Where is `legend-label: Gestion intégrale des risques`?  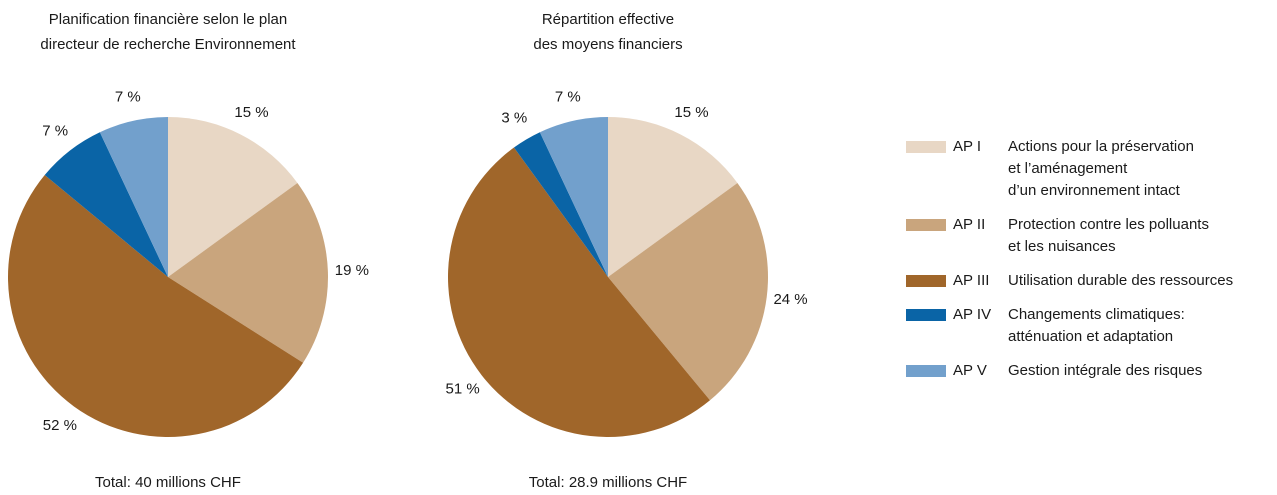
legend-label: Gestion intégrale des risques is located at coordinates (1105, 370).